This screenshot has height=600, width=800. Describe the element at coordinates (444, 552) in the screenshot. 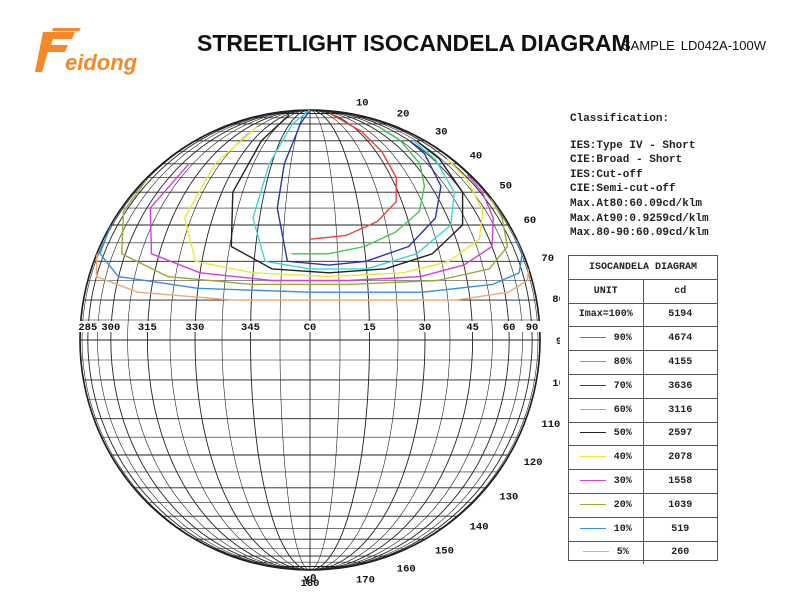

I see `rim-angle-label: 150` at that location.